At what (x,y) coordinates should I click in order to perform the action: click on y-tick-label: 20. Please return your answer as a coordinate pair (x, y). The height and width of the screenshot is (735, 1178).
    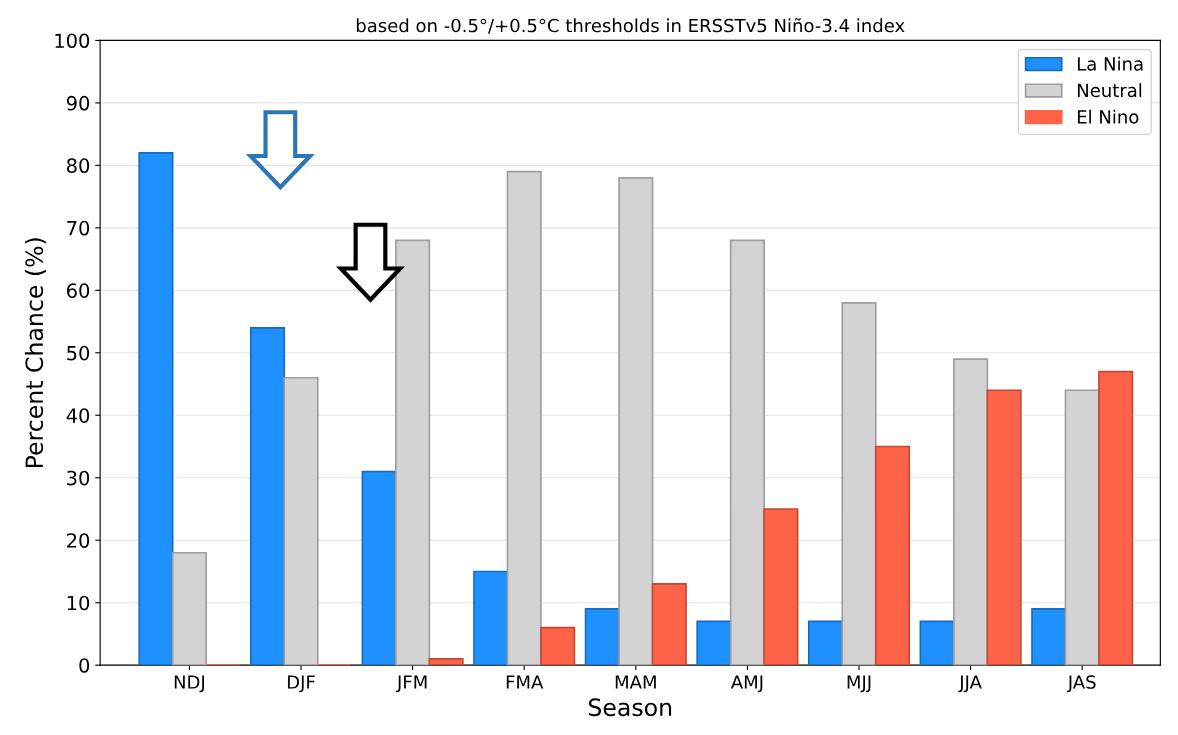
    Looking at the image, I should click on (78, 540).